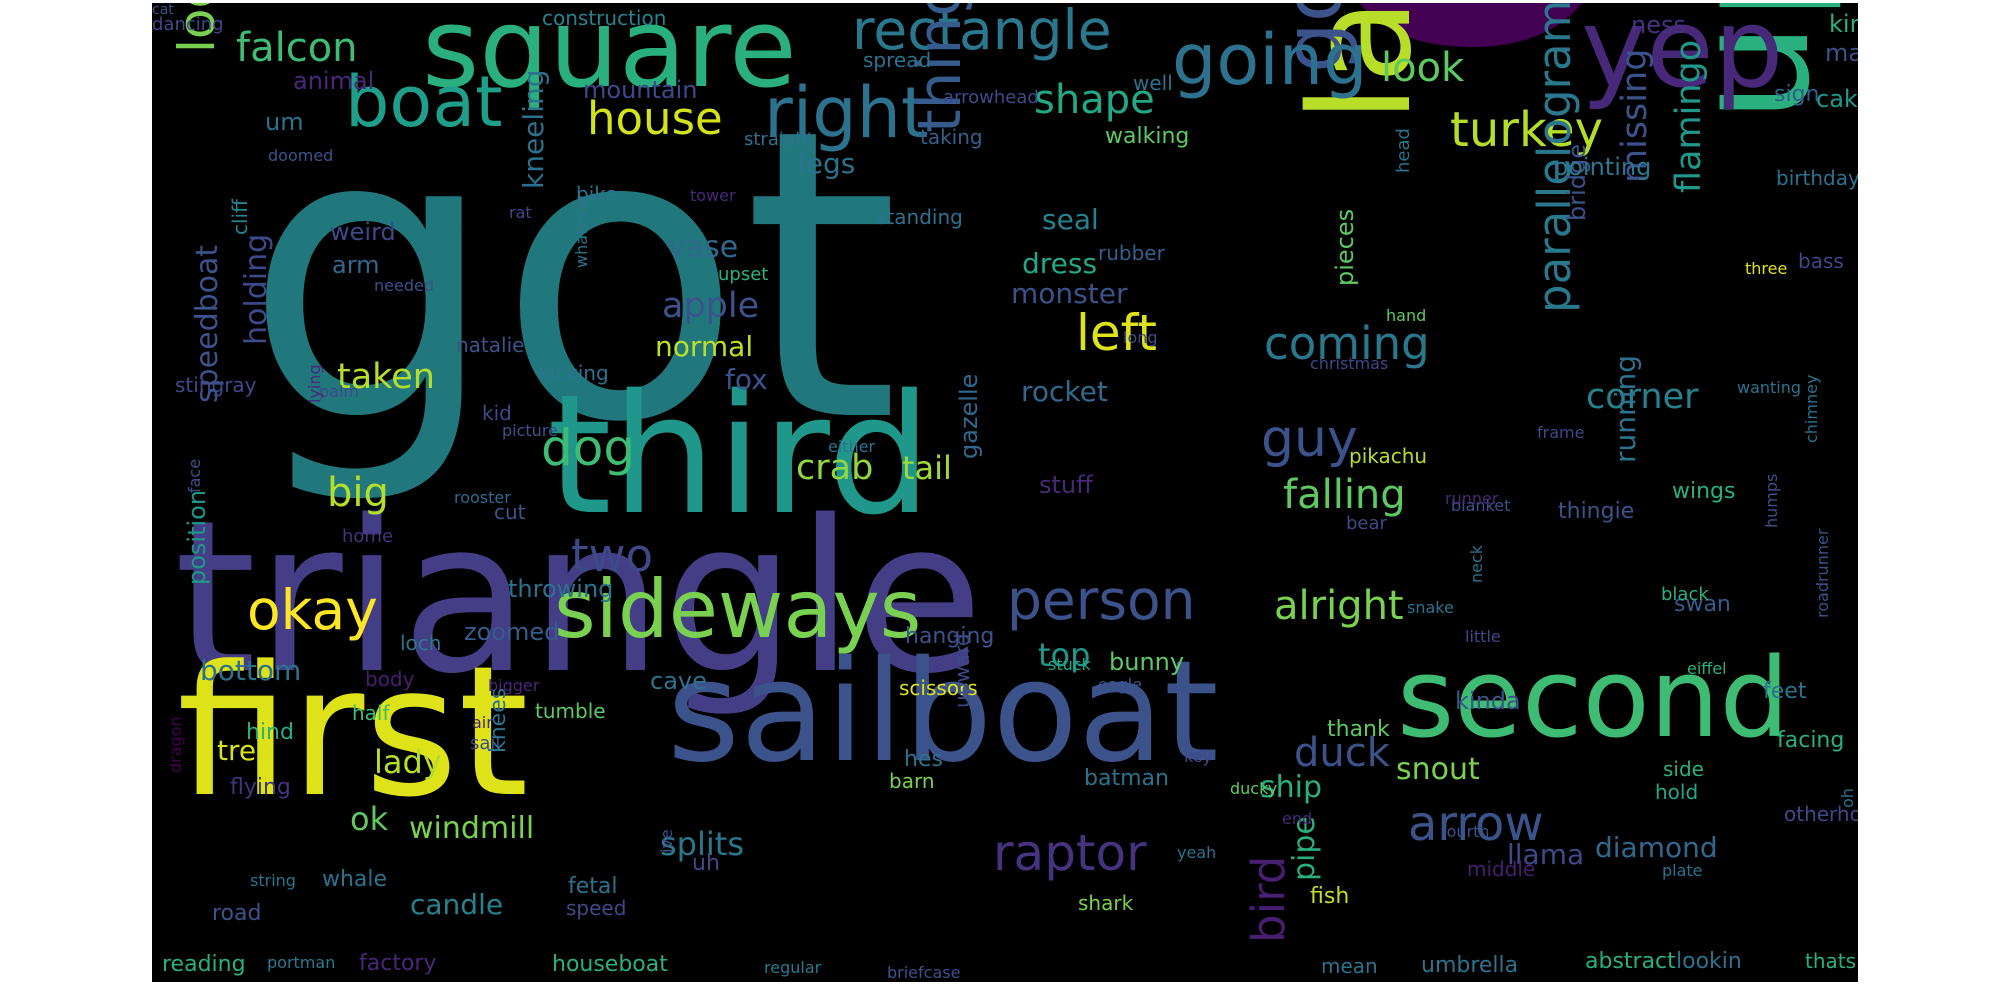  Describe the element at coordinates (1066, 485) in the screenshot. I see `cloud-word: stuff` at that location.